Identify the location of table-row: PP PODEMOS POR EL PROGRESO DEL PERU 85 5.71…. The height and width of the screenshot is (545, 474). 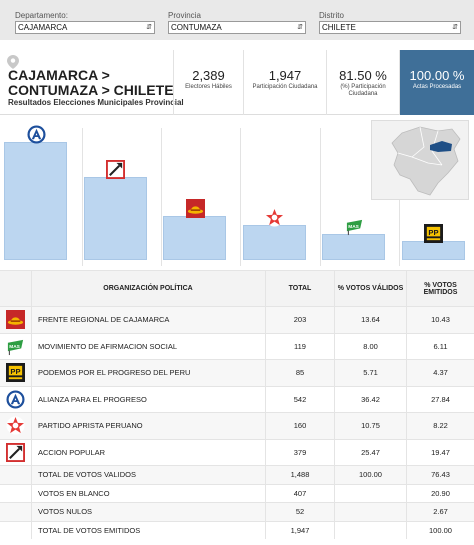
(237, 372).